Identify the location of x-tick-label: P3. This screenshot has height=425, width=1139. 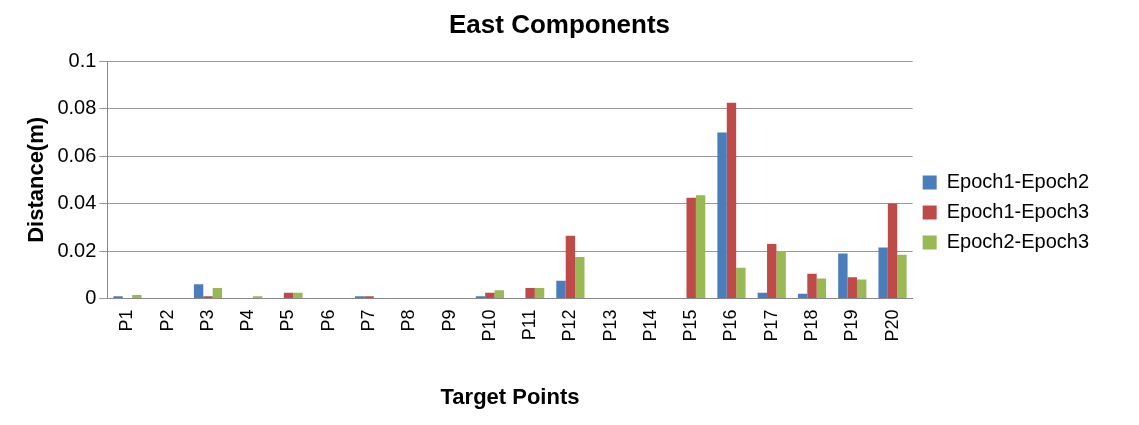
(206, 320).